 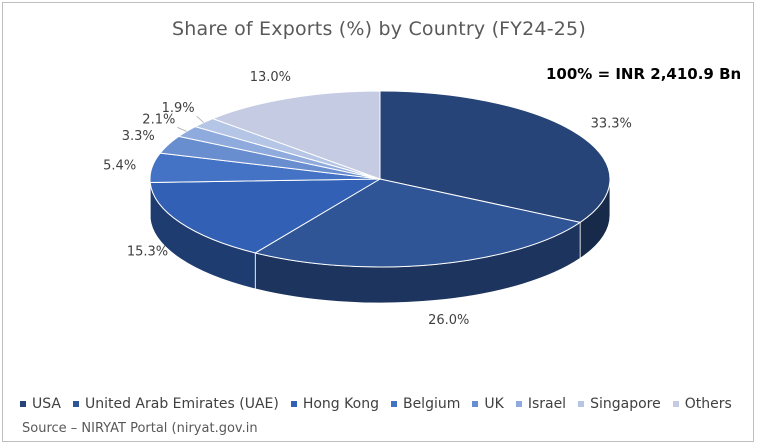 What do you see at coordinates (547, 404) in the screenshot?
I see `legend-label: Israel` at bounding box center [547, 404].